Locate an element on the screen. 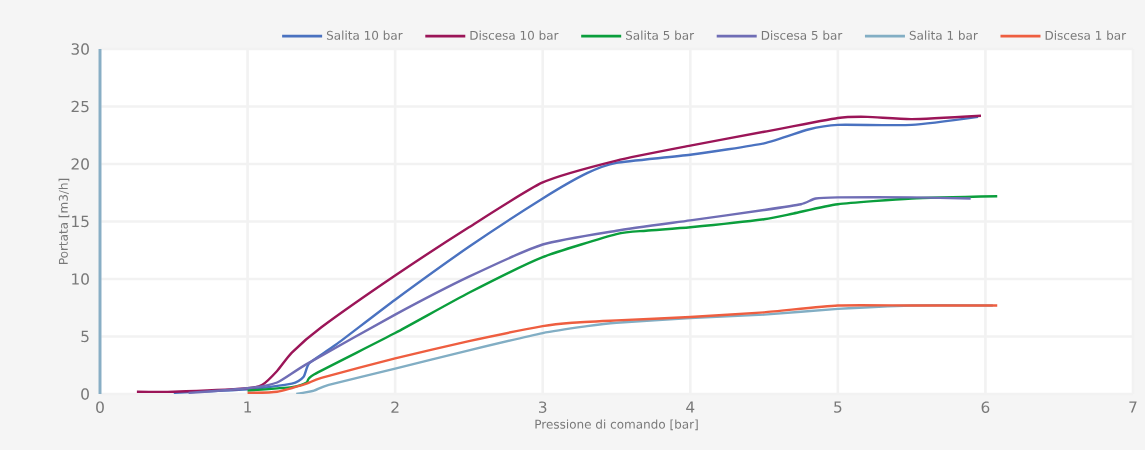  x-tick-label: 5 is located at coordinates (838, 407).